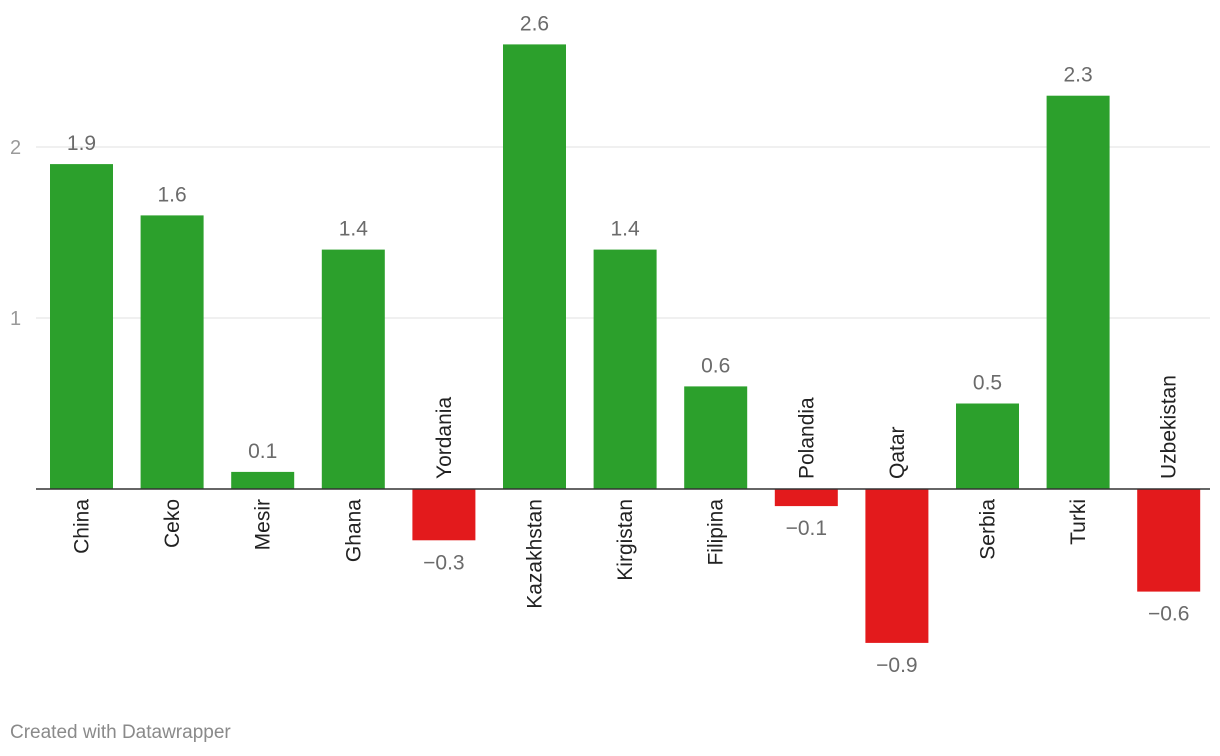 This screenshot has width=1220, height=756. Describe the element at coordinates (15, 148) in the screenshot. I see `y-tick-label-2: 2` at that location.